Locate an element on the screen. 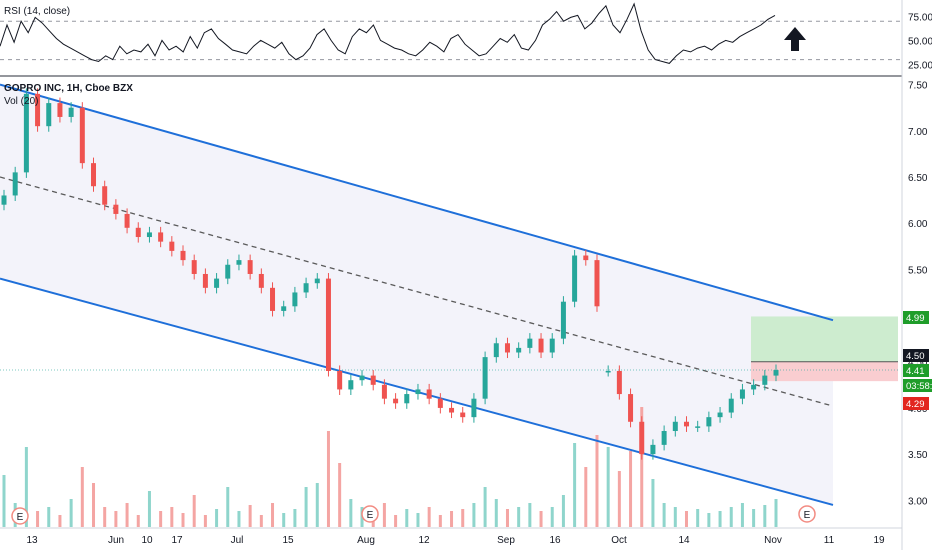 The width and height of the screenshot is (932, 555). volume-label: Vol (20) is located at coordinates (21, 101).